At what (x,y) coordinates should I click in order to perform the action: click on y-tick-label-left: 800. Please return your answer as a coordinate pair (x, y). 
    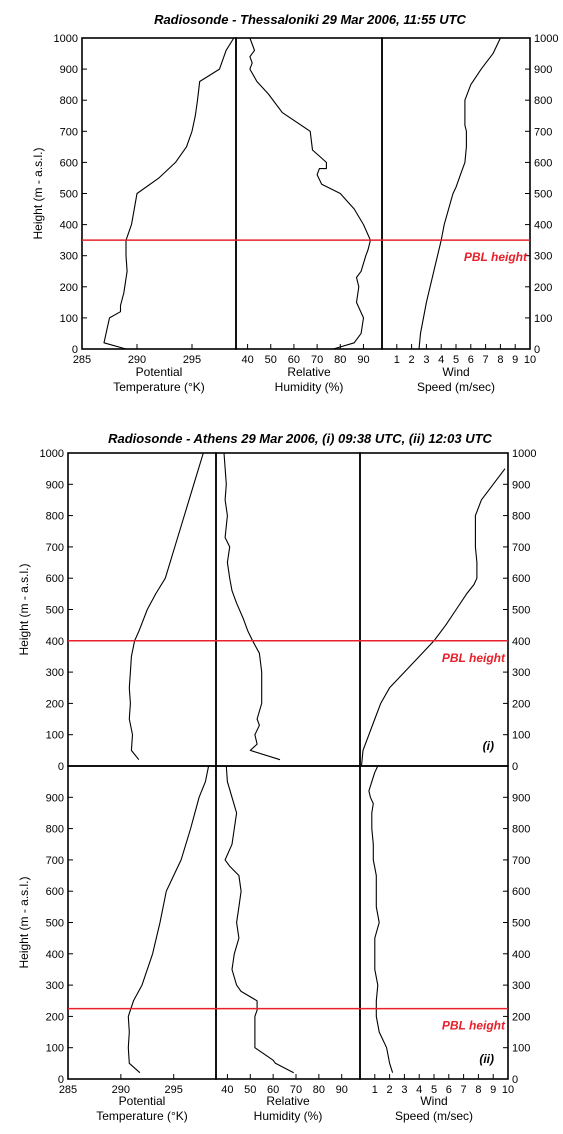
    Looking at the image, I should click on (69, 101).